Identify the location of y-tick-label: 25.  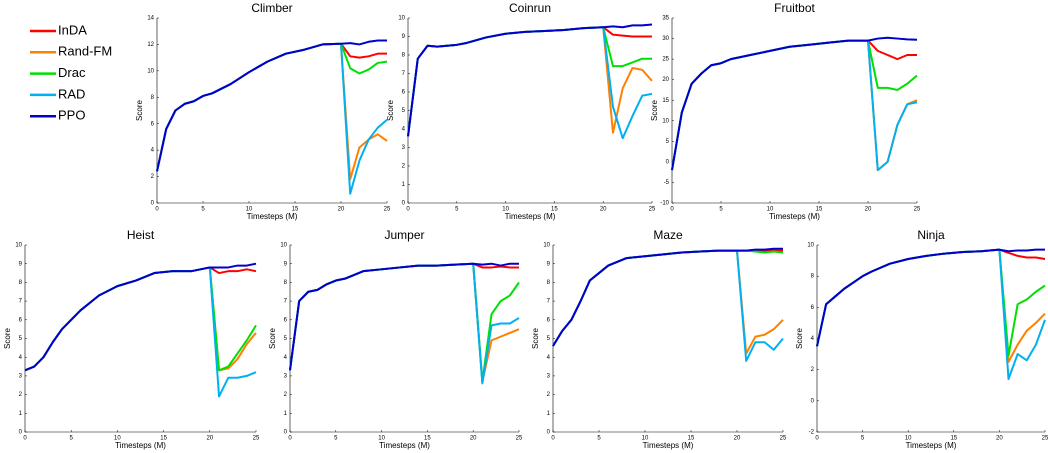
(665, 60).